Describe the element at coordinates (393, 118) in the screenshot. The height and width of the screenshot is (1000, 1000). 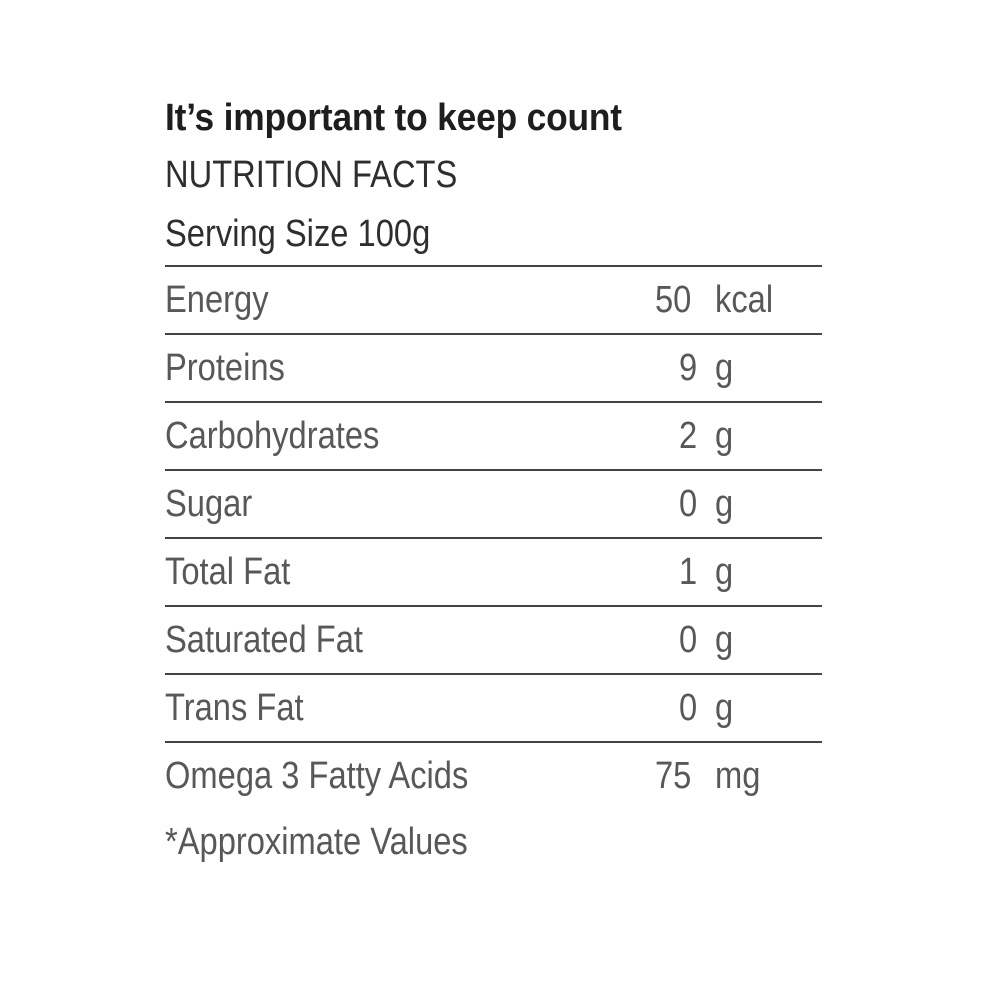
I see `headline: It’s important to keep count` at that location.